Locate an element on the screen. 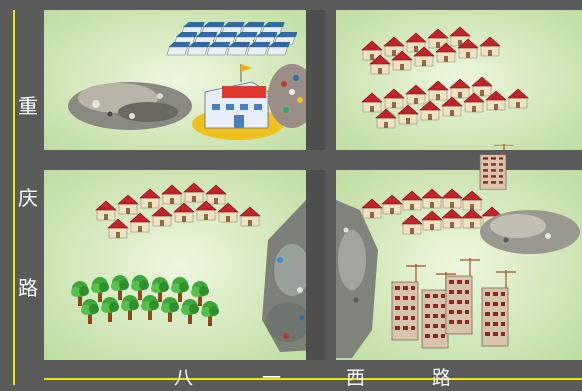 Image resolution: width=582 pixels, height=391 pixels. factory-rows-icon is located at coordinates (231, 38).